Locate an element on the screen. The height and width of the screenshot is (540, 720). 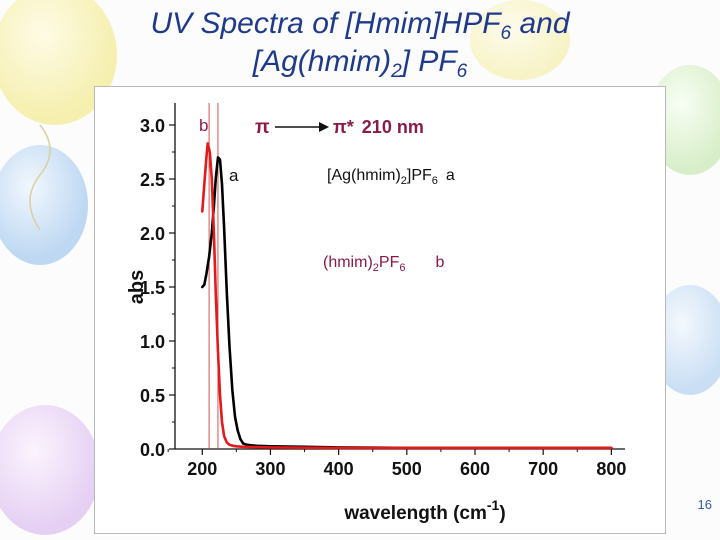
legend-a-main: [Ag(hmim) is located at coordinates (364, 175).